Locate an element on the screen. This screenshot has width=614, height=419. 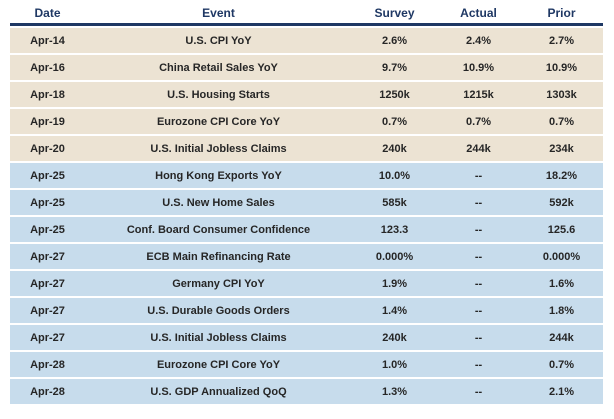
prior-cell: 2.1% is located at coordinates (561, 391).